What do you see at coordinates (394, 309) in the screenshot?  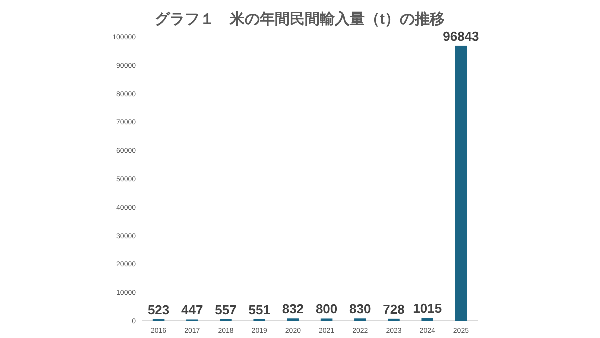 I see `data-label: 728` at bounding box center [394, 309].